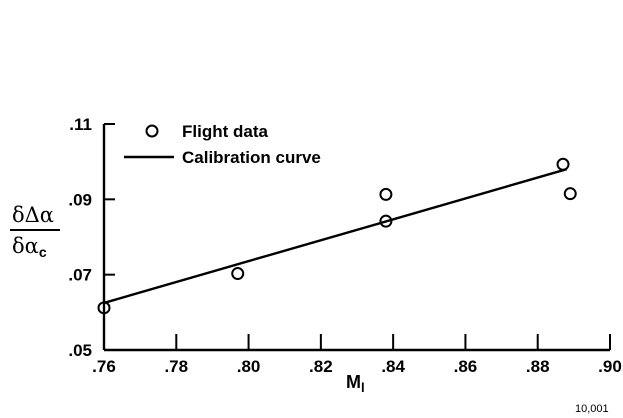  Describe the element at coordinates (80, 124) in the screenshot. I see `y-tick-label: .11` at that location.